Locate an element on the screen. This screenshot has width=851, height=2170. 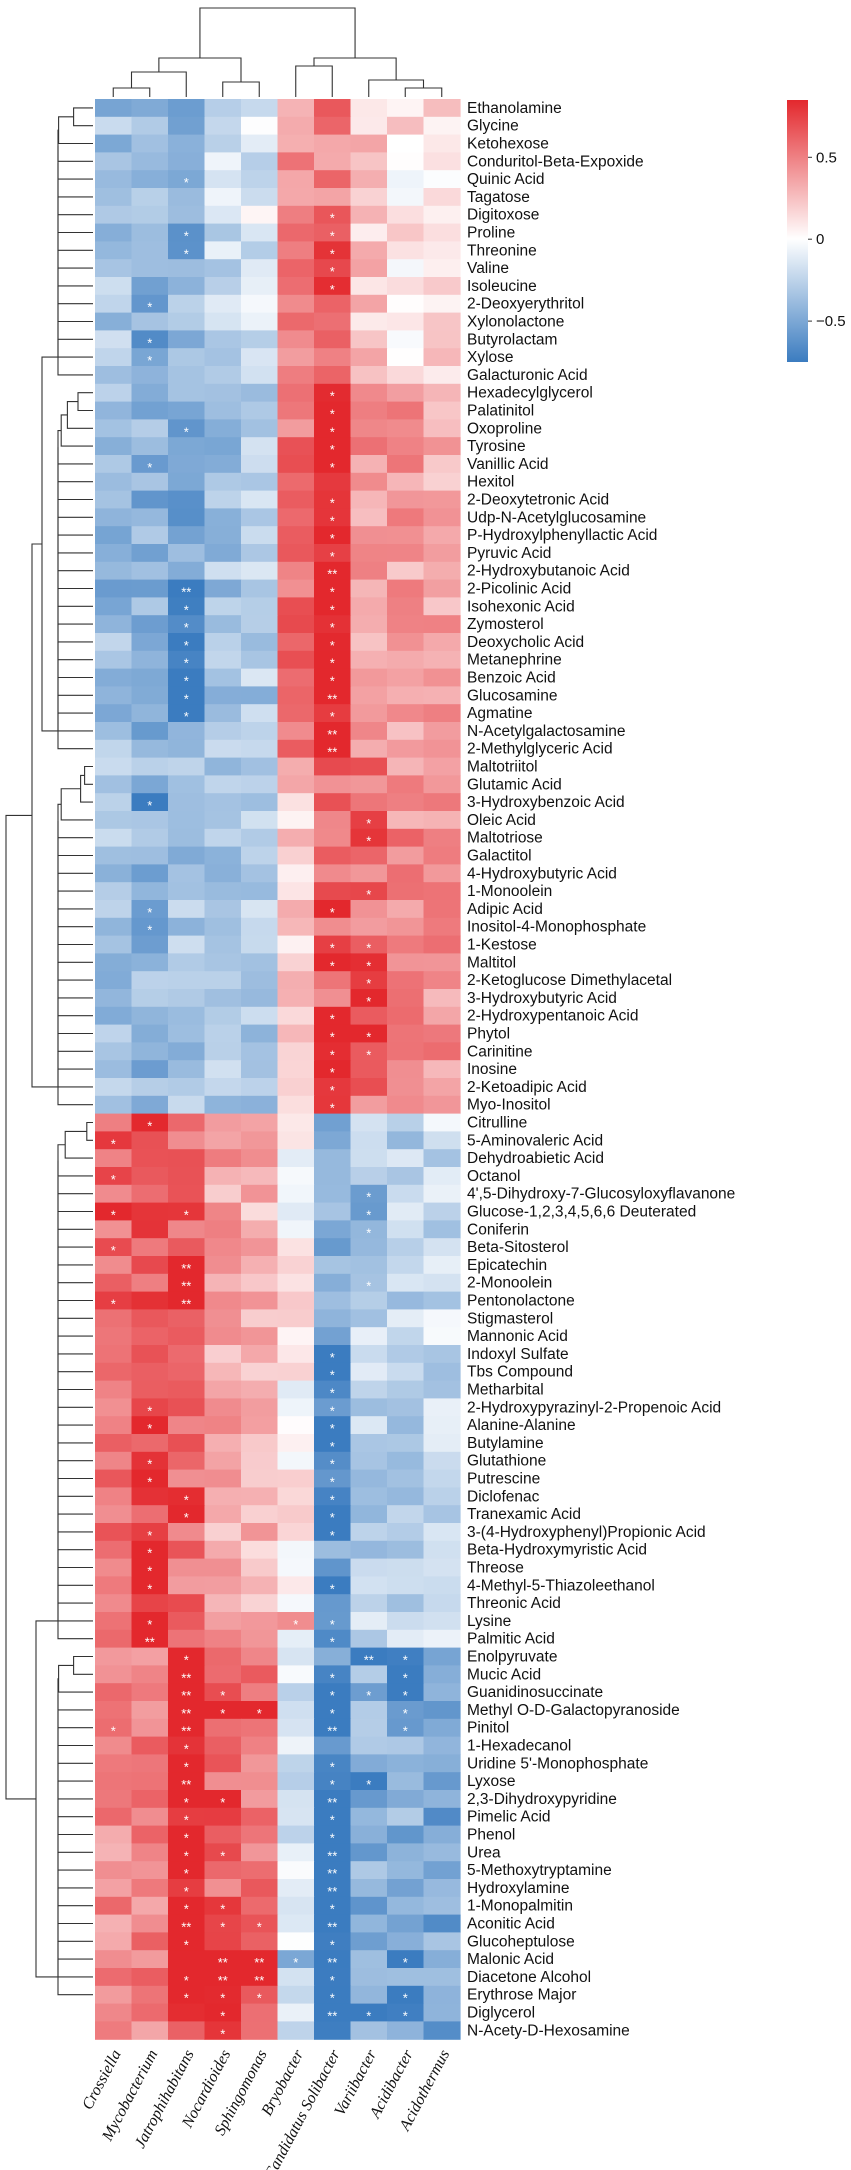
row-label: Threonic Acid is located at coordinates (514, 1603).